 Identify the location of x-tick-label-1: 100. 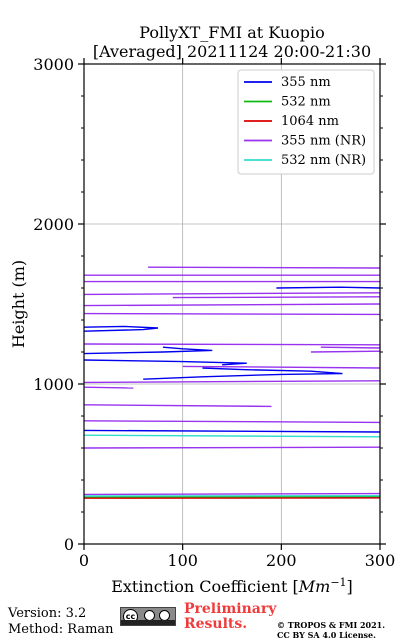
(182, 560).